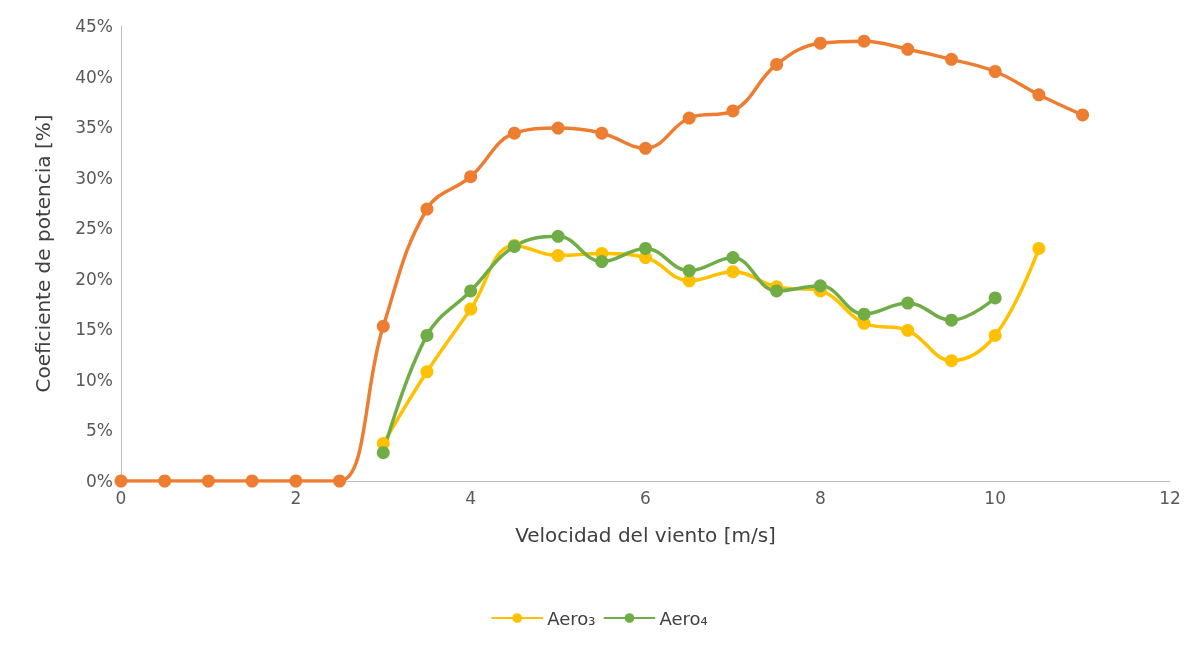 The width and height of the screenshot is (1199, 645). I want to click on x-tick-label: 12, so click(1170, 497).